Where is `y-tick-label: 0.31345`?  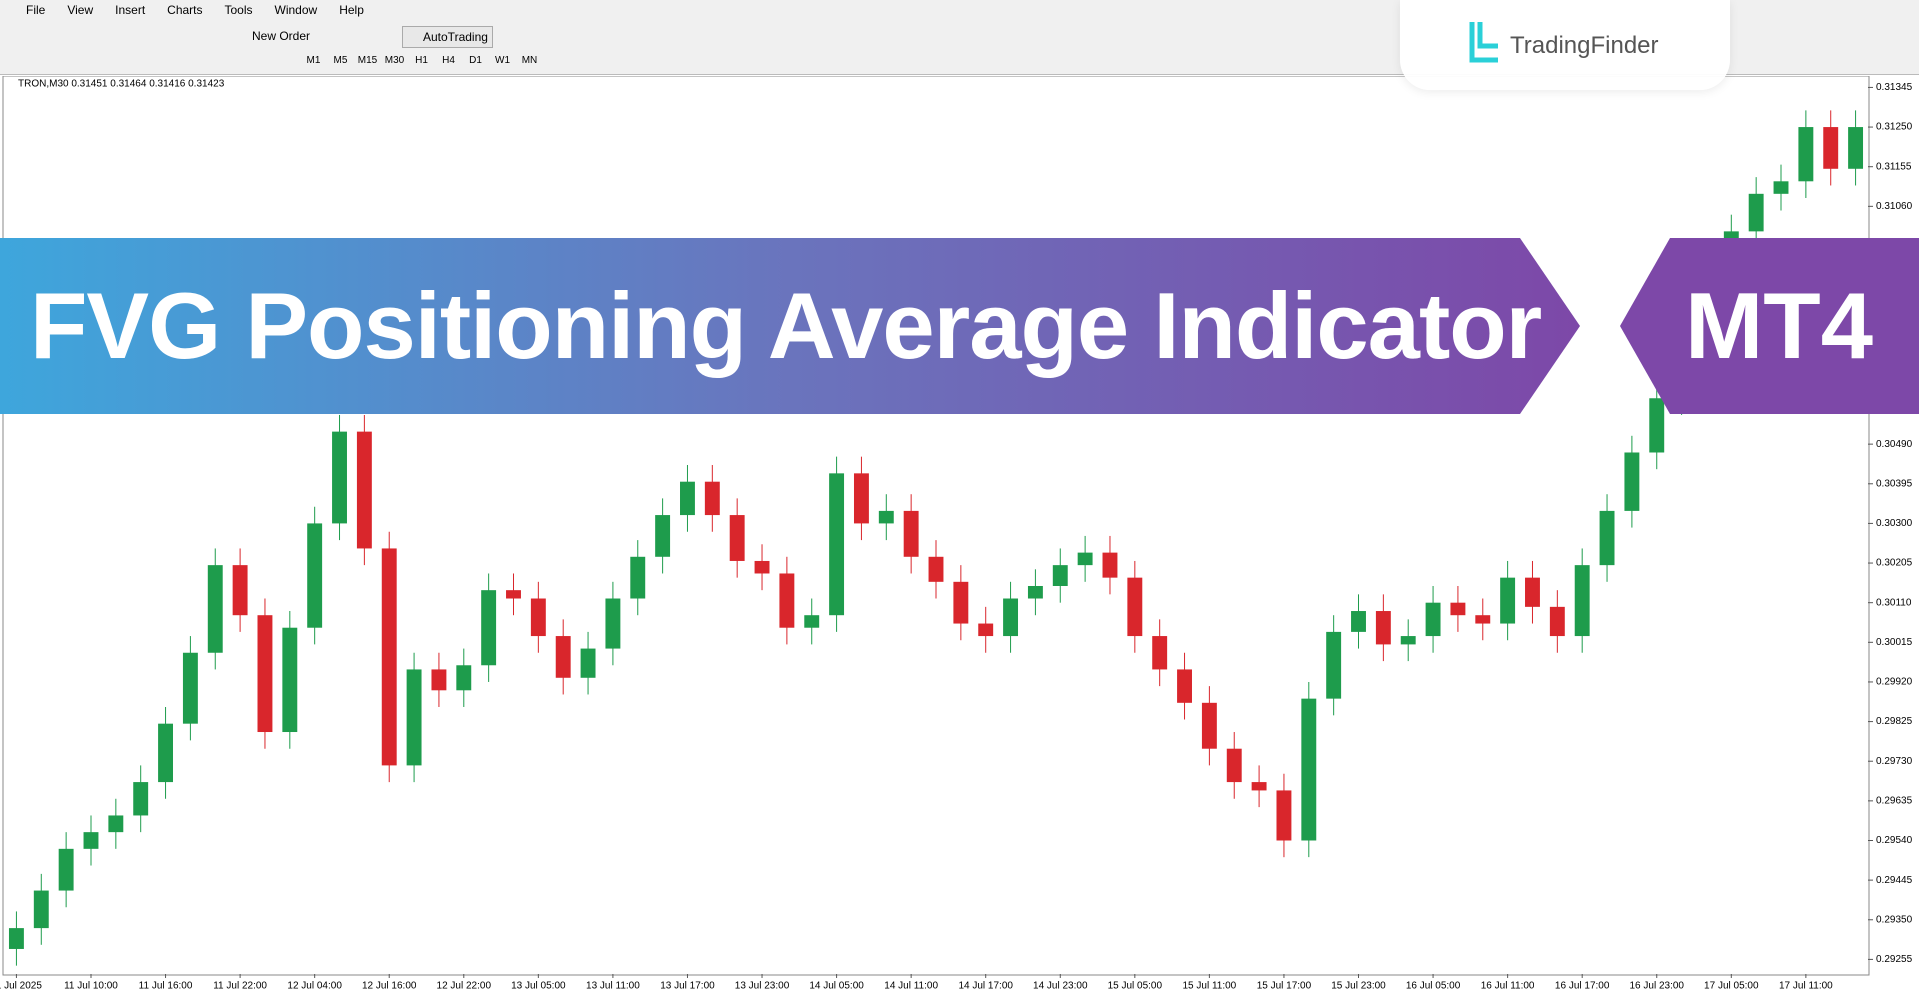
y-tick-label: 0.31345 is located at coordinates (1894, 87).